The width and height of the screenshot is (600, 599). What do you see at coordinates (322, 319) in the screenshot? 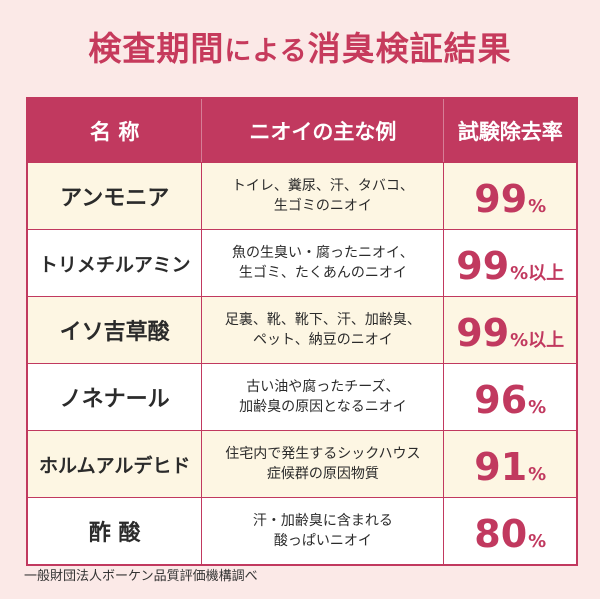
I see `example-line: 足裏、靴、靴下、汗、加齢臭、` at bounding box center [322, 319].